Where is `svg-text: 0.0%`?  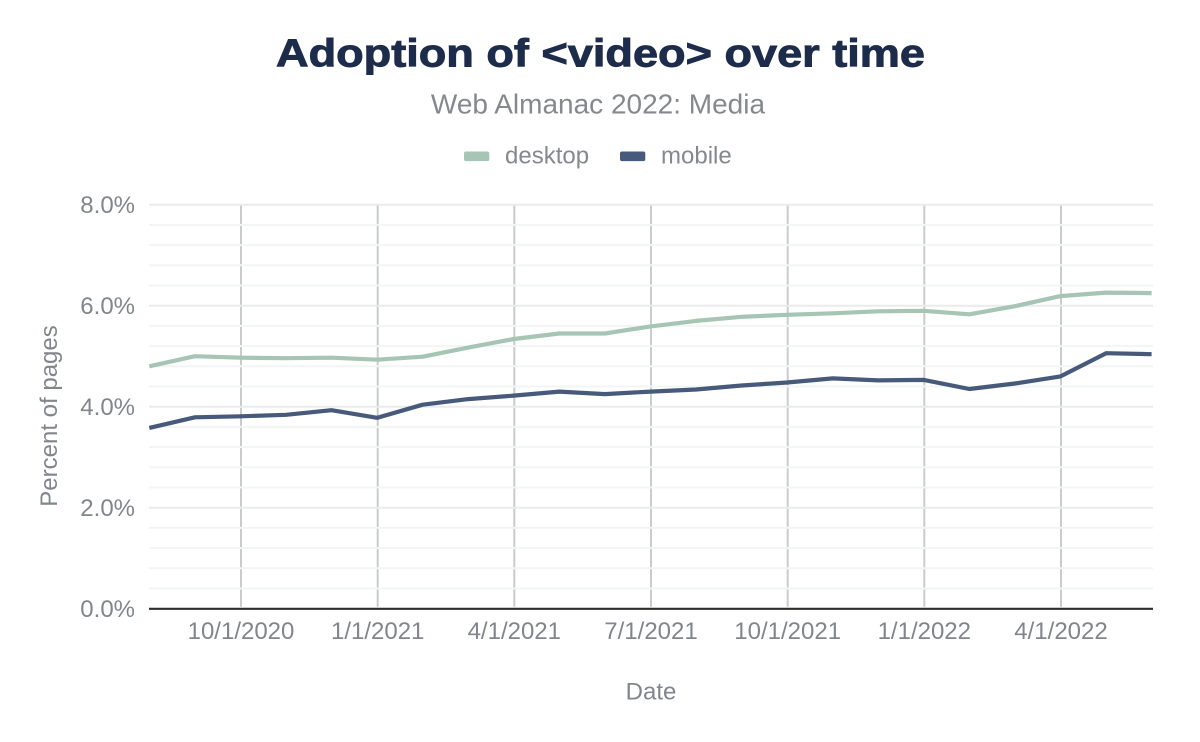
svg-text: 0.0% is located at coordinates (107, 609).